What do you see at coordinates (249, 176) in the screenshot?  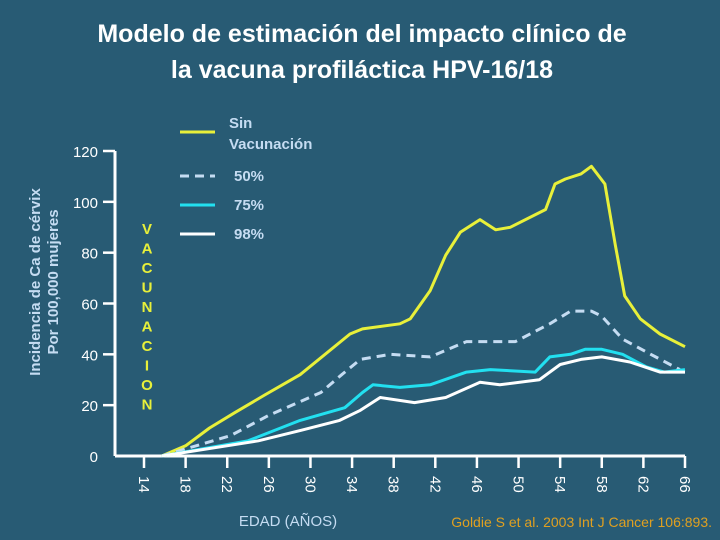 I see `legend-label: 50%` at bounding box center [249, 176].